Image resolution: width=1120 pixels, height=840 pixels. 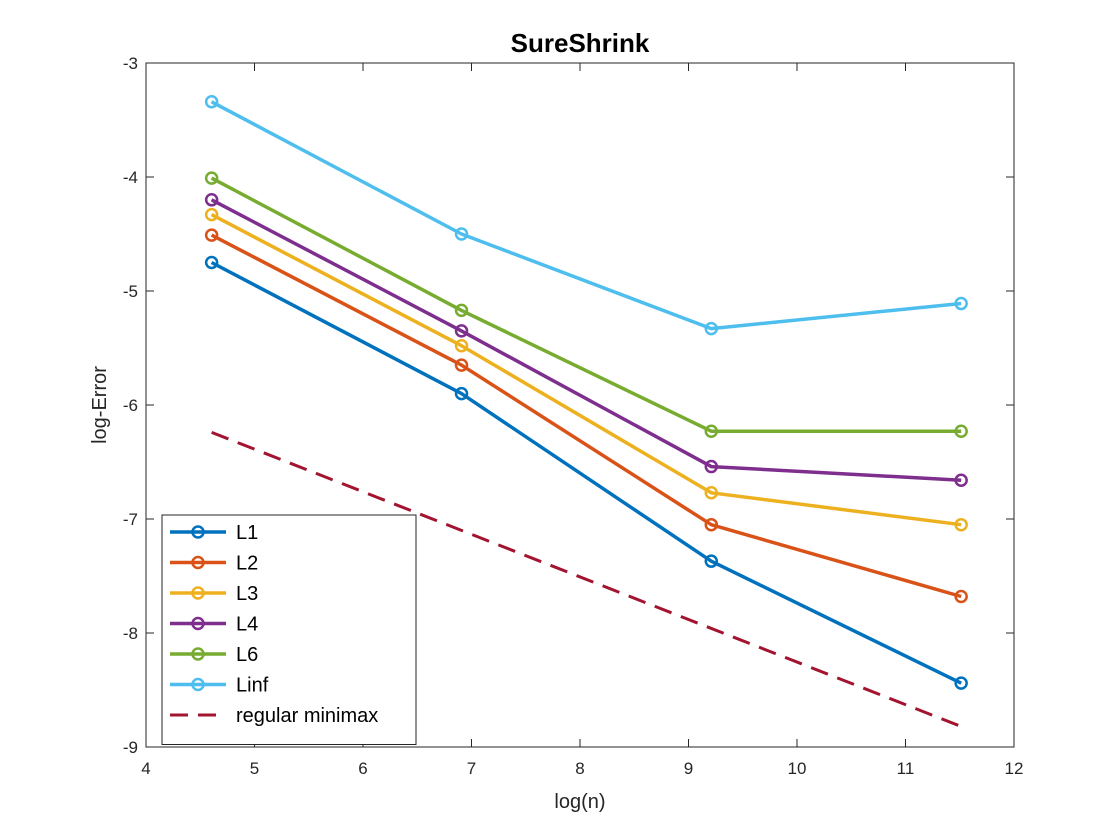 I want to click on x-tick-label: 8, so click(x=579, y=768).